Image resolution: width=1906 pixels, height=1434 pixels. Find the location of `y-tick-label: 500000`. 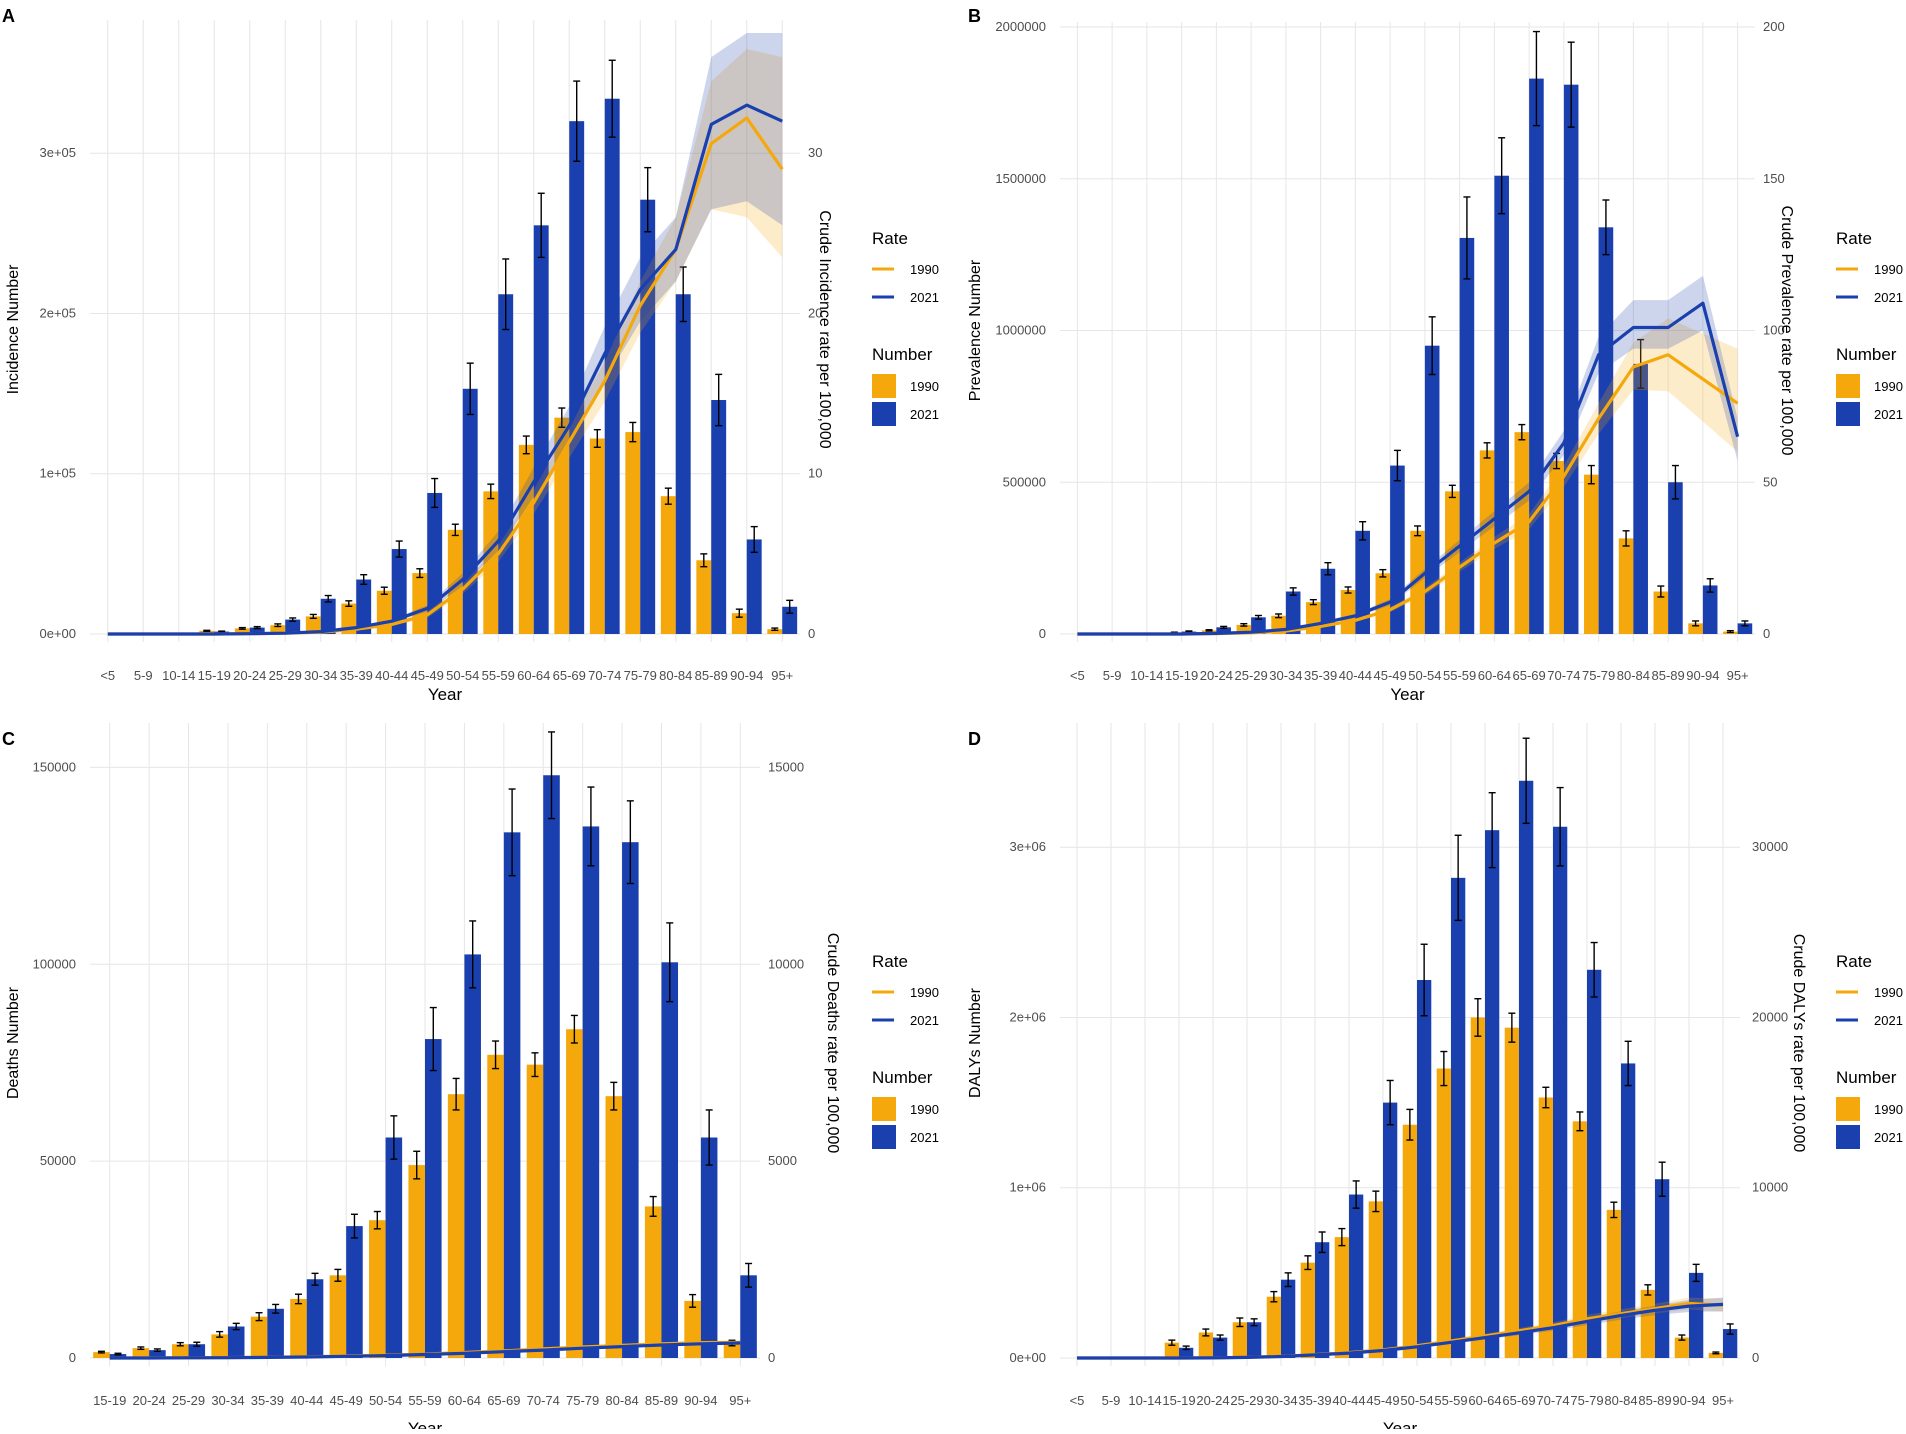

y-tick-label: 500000 is located at coordinates (1024, 481).